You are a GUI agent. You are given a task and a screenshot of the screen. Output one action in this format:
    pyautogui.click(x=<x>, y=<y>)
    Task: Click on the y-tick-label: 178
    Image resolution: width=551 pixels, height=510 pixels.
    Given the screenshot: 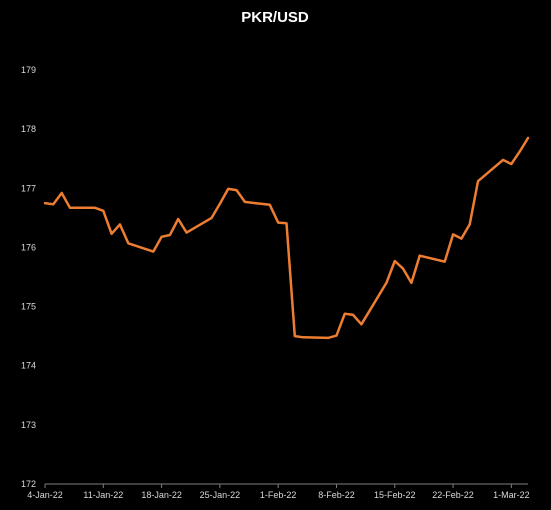 What is the action you would take?
    pyautogui.click(x=28, y=129)
    